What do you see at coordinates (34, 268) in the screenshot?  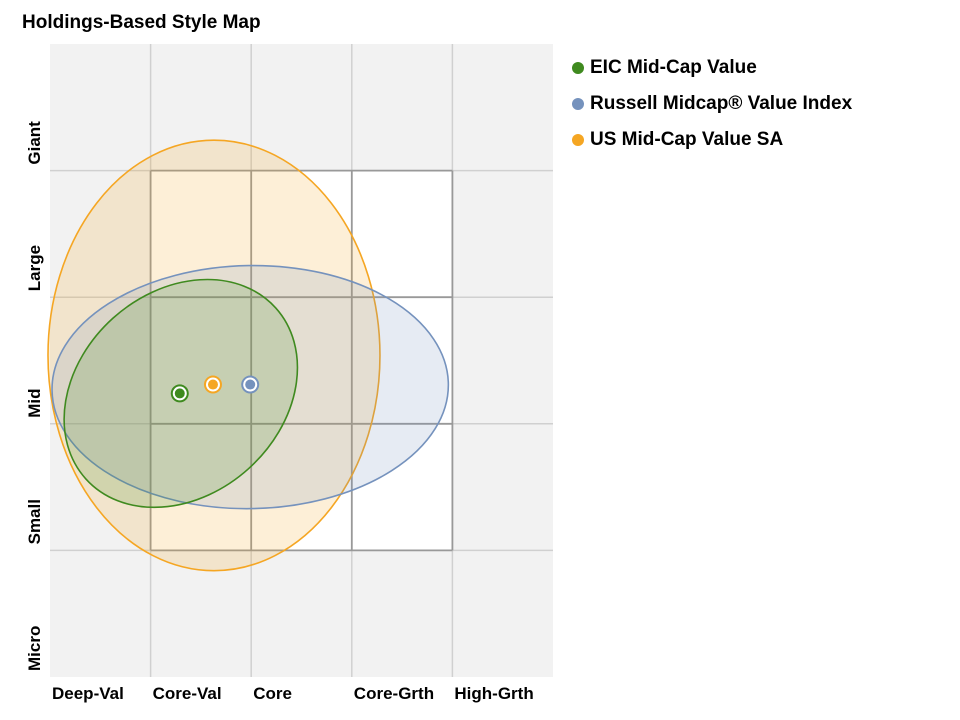 I see `y-tick-label: Large` at bounding box center [34, 268].